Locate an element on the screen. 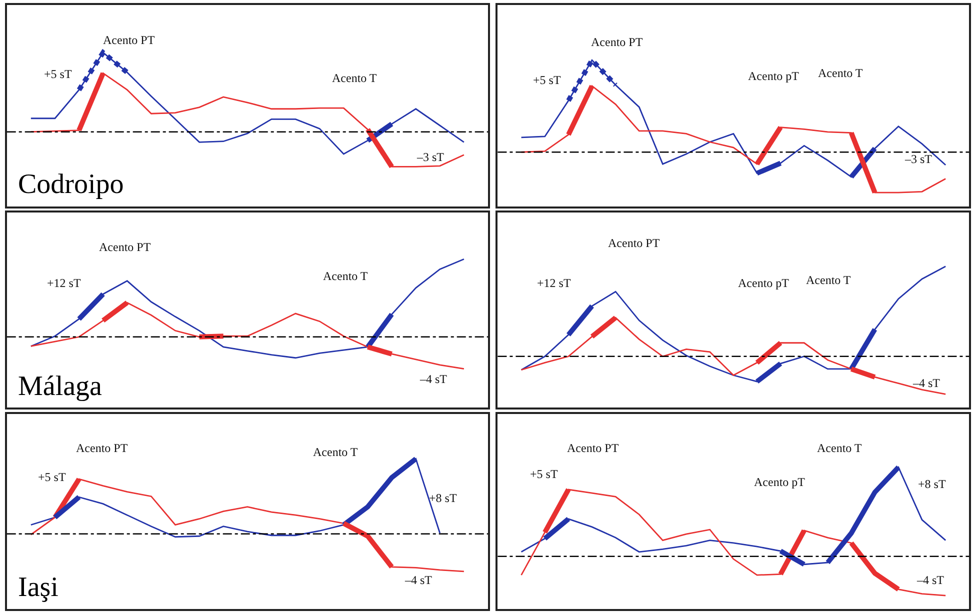 The image size is (976, 614). text: Acento T is located at coordinates (839, 448).